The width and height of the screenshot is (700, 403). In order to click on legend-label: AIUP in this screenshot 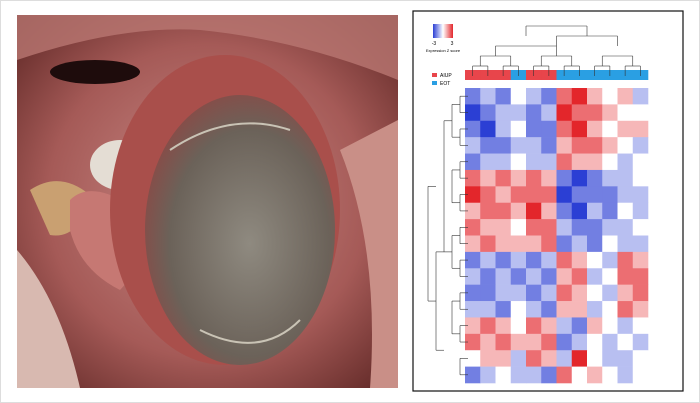, I will do `click(446, 76)`.